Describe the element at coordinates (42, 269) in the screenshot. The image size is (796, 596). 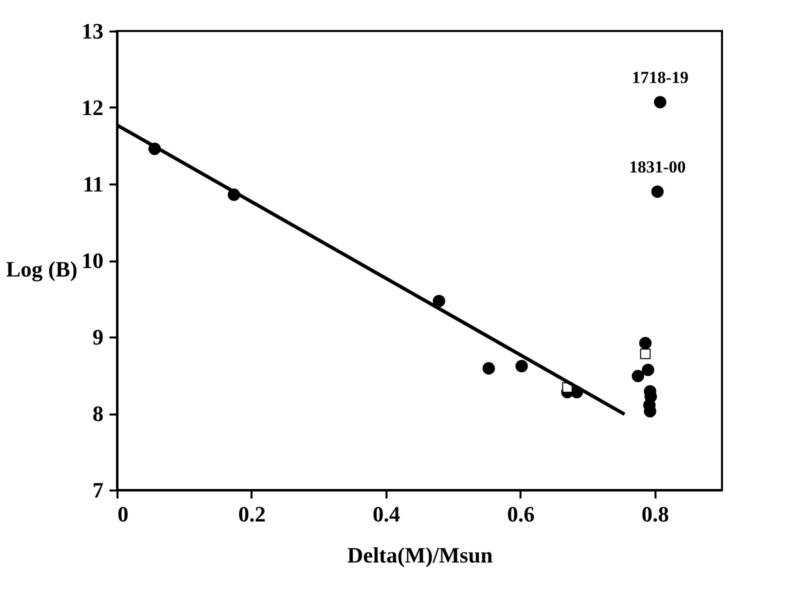
I see `y-axis-title: Log (B)` at that location.